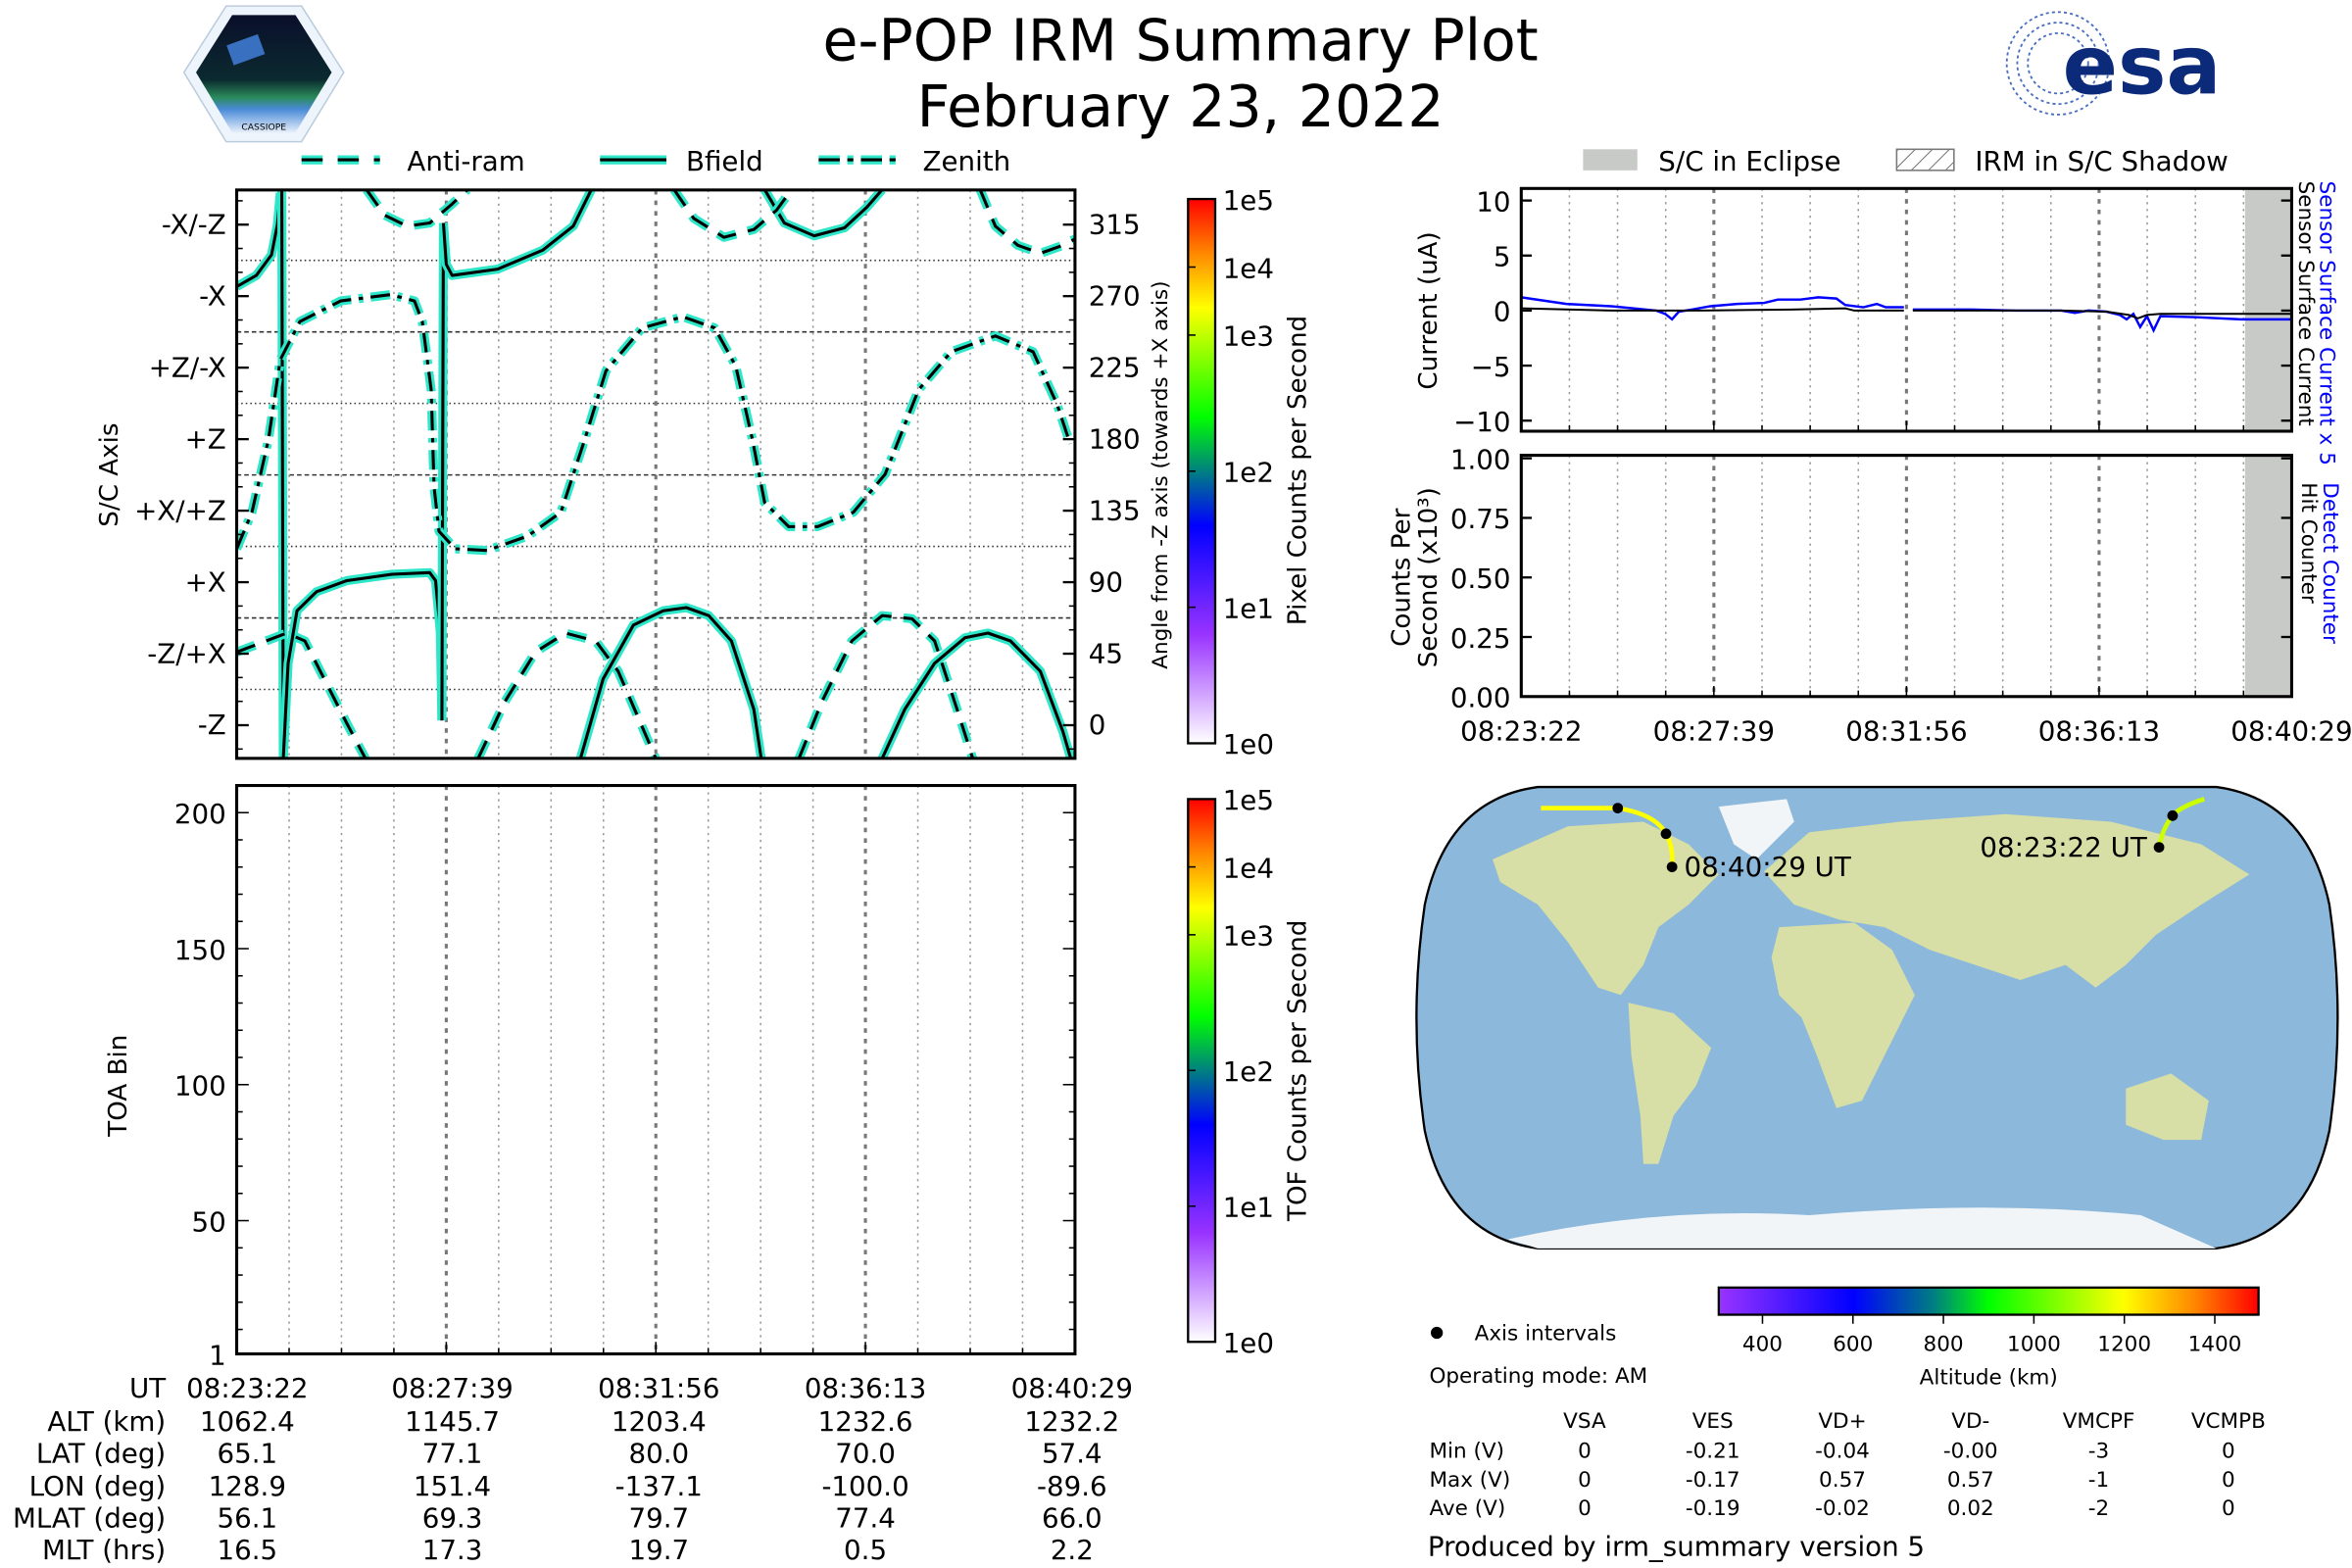 The image size is (2352, 1568). What do you see at coordinates (247, 1550) in the screenshot?
I see `ephemeris-value: 16.5` at bounding box center [247, 1550].